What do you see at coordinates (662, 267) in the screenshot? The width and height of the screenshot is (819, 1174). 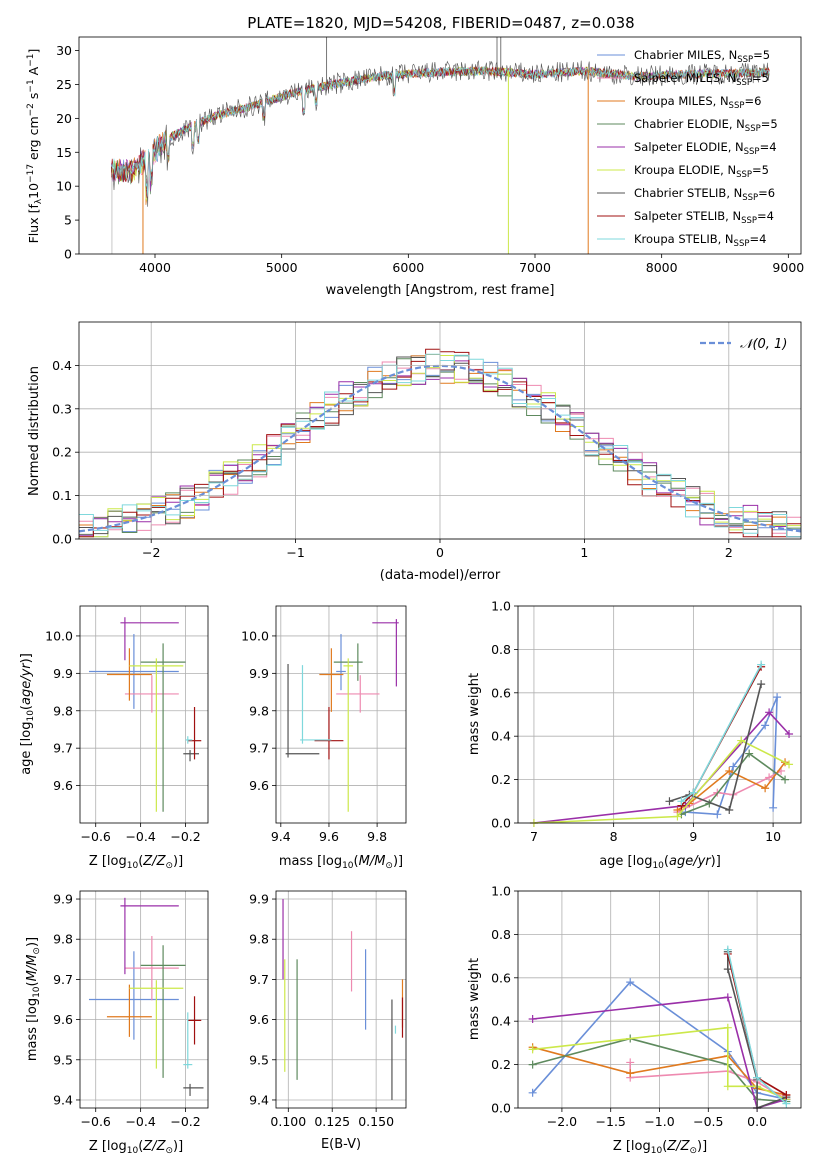 I see `spectrum-xtick-label: 8000` at bounding box center [662, 267].